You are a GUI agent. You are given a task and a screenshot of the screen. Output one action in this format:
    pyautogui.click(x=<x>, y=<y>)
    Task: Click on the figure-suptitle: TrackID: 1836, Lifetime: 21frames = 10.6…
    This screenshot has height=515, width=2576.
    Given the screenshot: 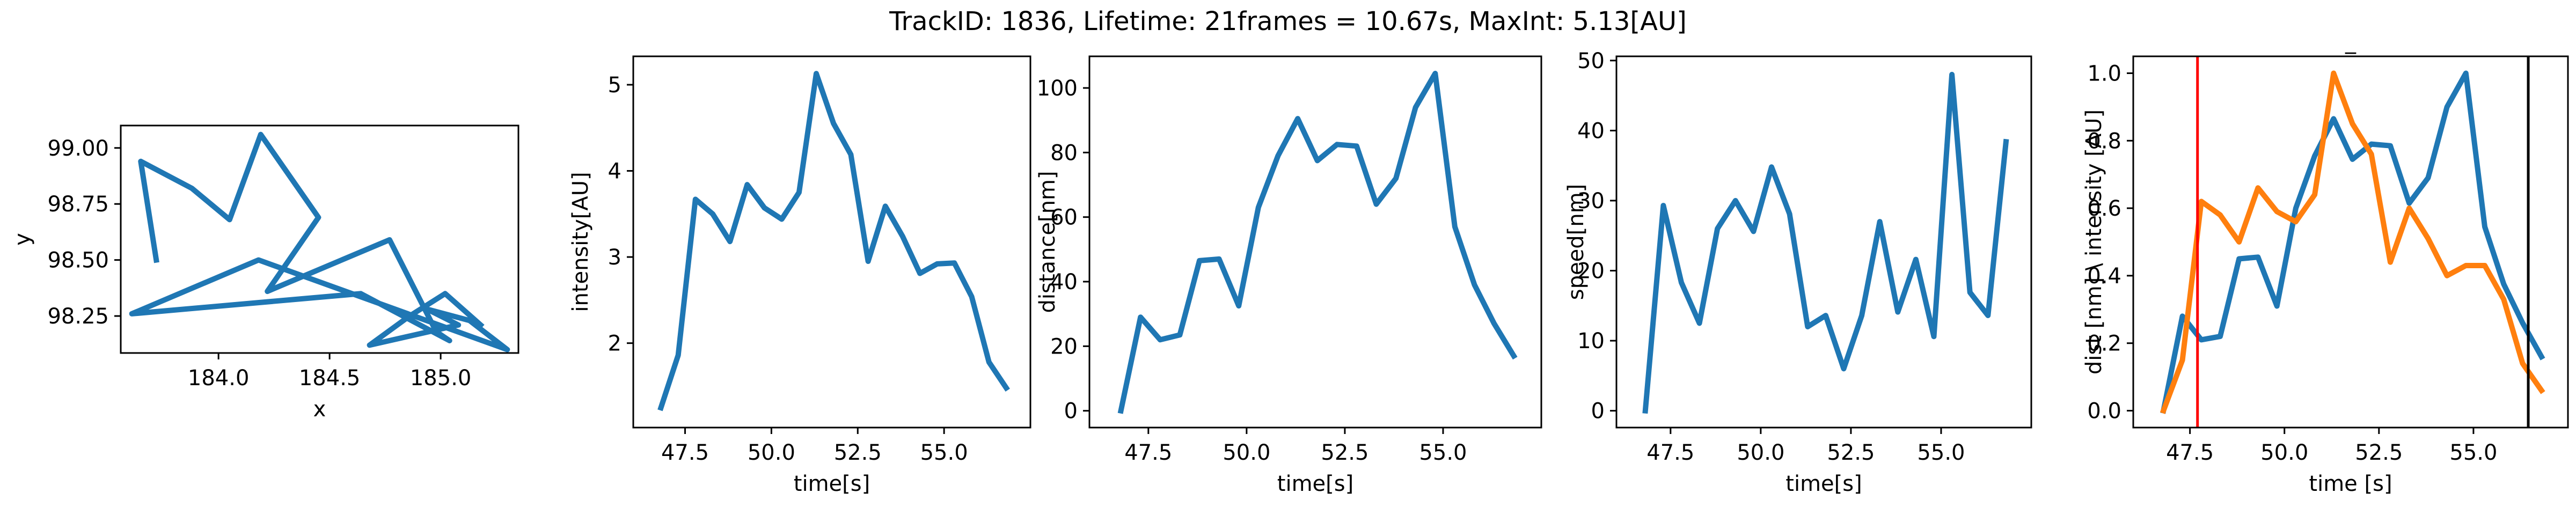 What is the action you would take?
    pyautogui.click(x=1288, y=21)
    